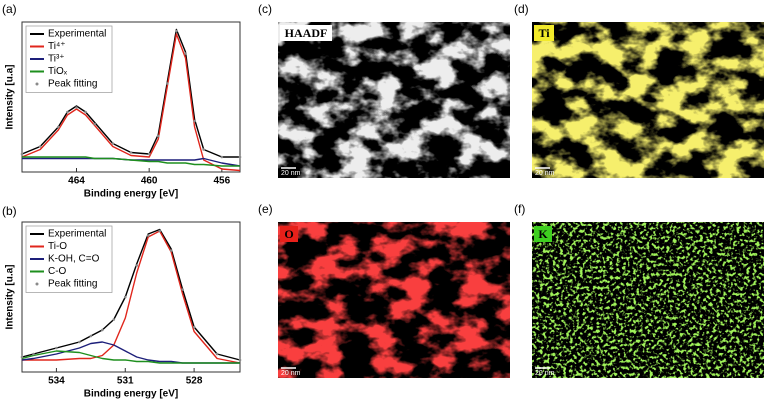 The width and height of the screenshot is (782, 405). Describe the element at coordinates (76, 181) in the screenshot. I see `x-tick-label: 464` at that location.